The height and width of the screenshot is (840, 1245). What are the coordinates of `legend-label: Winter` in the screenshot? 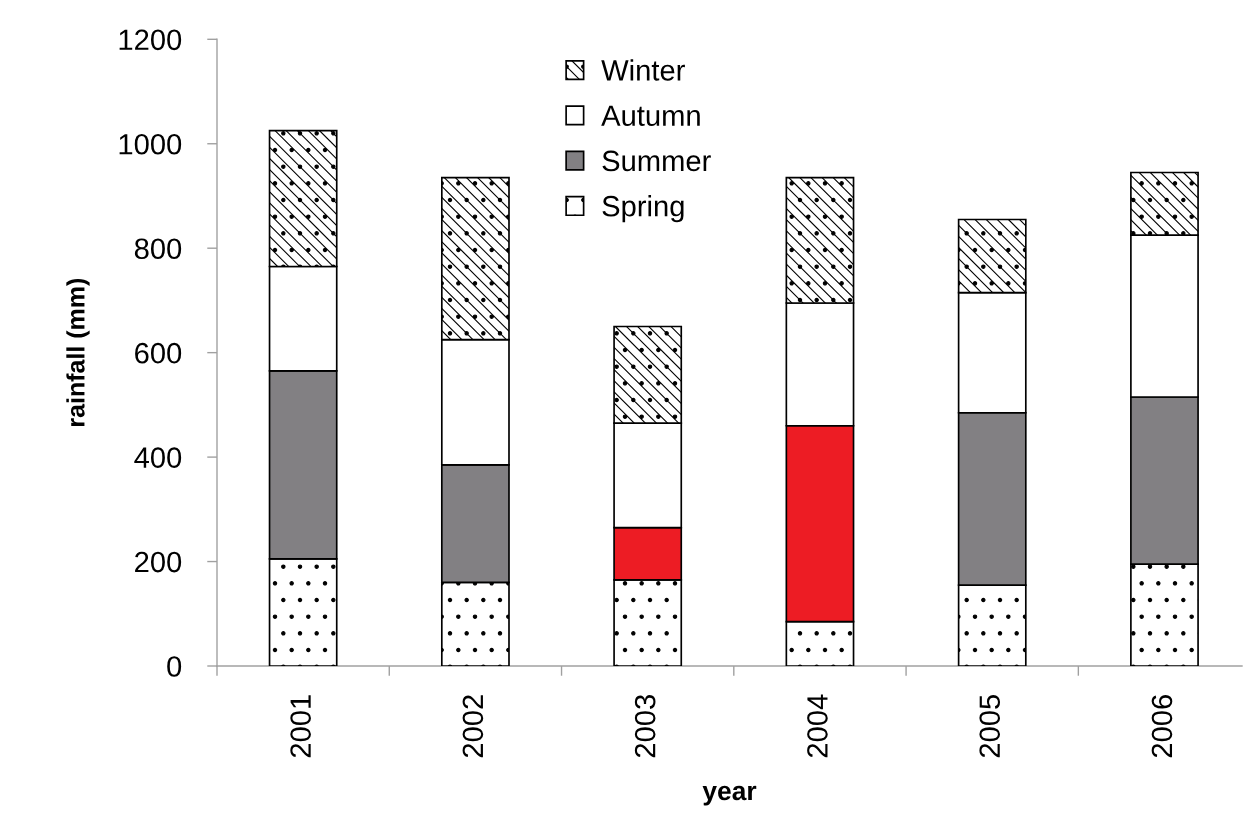 It's located at (643, 70).